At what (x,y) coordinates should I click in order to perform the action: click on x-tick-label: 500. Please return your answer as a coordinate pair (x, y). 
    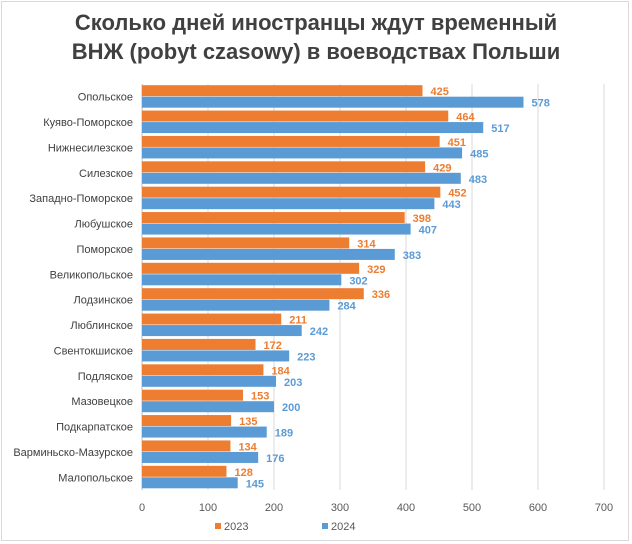
    Looking at the image, I should click on (472, 508).